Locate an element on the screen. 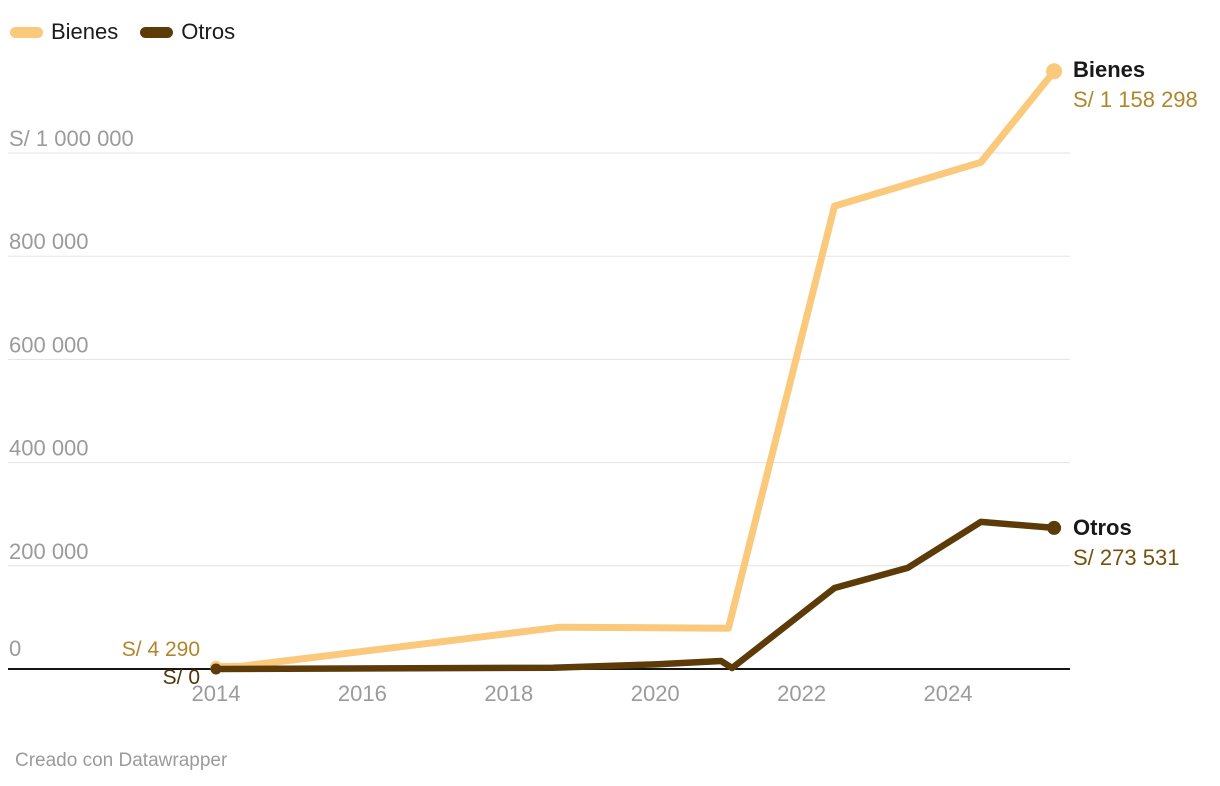 This screenshot has width=1220, height=786. x-axis-tick-label: 2024 is located at coordinates (948, 693).